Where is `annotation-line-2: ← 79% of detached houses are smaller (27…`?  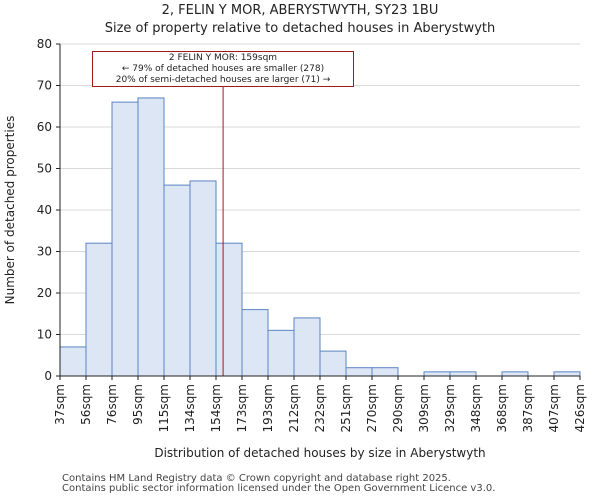
annotation-line-2: ← 79% of detached houses are smaller (27… is located at coordinates (223, 69).